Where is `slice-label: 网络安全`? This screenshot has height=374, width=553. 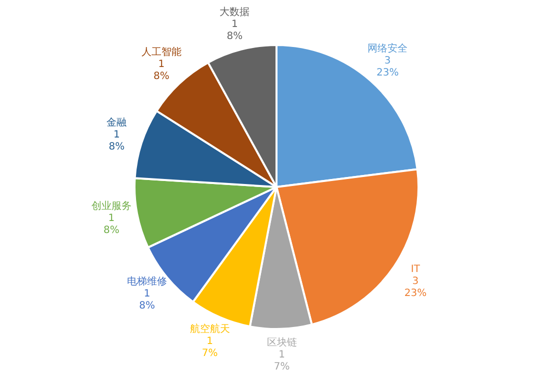 slice-label: 网络安全 is located at coordinates (388, 48).